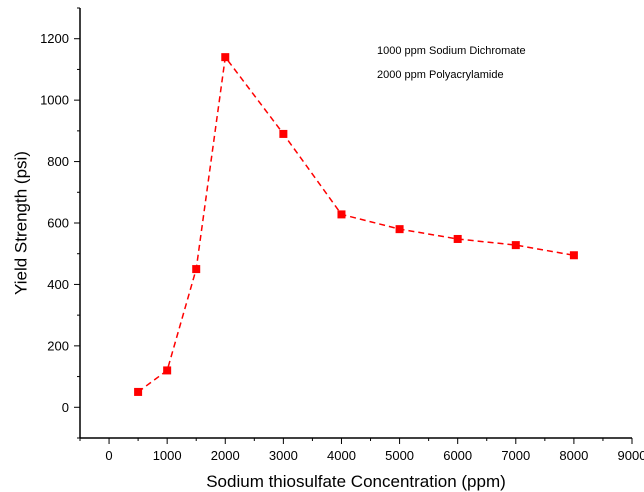 The height and width of the screenshot is (492, 644). Describe the element at coordinates (451, 51) in the screenshot. I see `annotation-text: 1000 ppm Sodium Dichromate` at that location.